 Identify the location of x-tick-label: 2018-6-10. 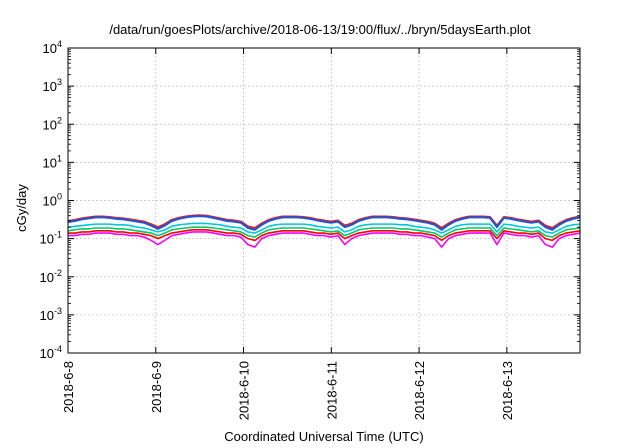
(244, 390).